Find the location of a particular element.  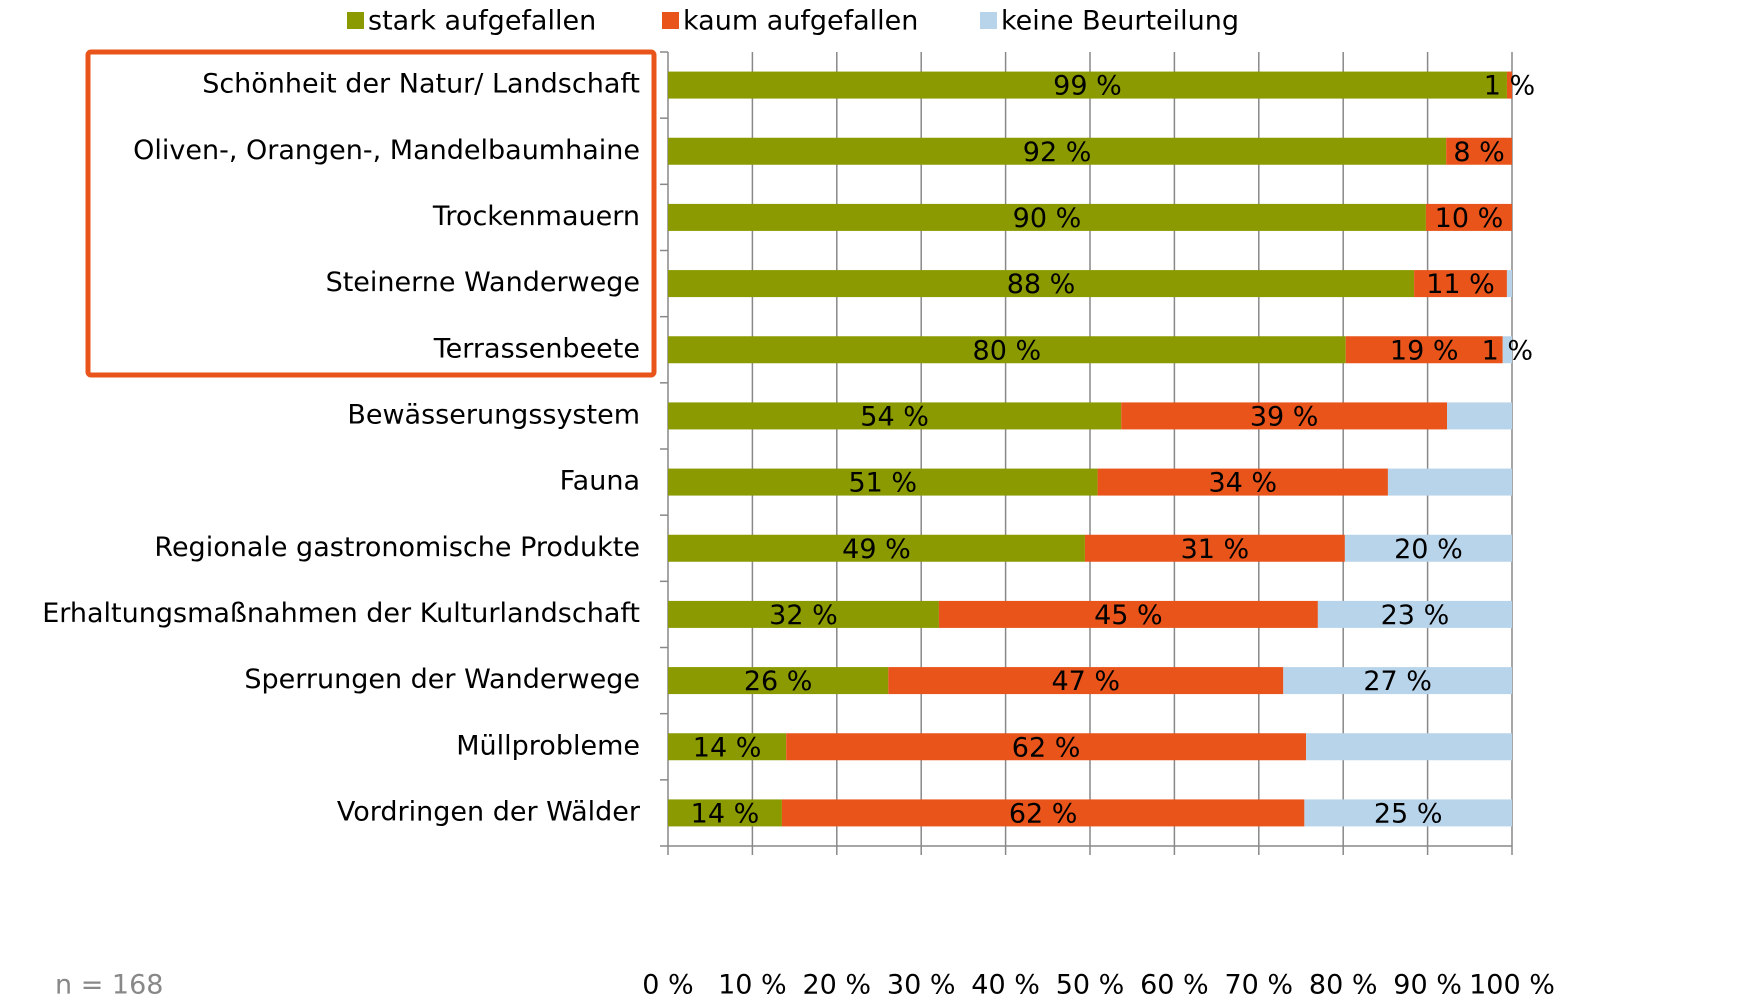

data-label: 8 % is located at coordinates (1478, 152).